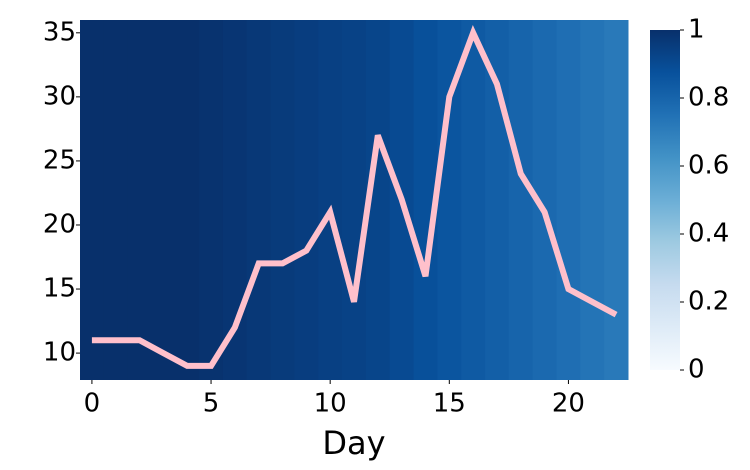 The image size is (750, 470). I want to click on y-tick-label: 10, so click(59, 353).